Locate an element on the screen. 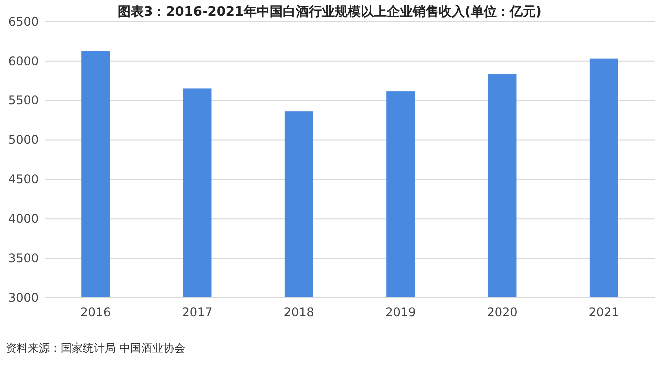  text: 资料来源：国家统计局 中国酒业协会 is located at coordinates (96, 348).